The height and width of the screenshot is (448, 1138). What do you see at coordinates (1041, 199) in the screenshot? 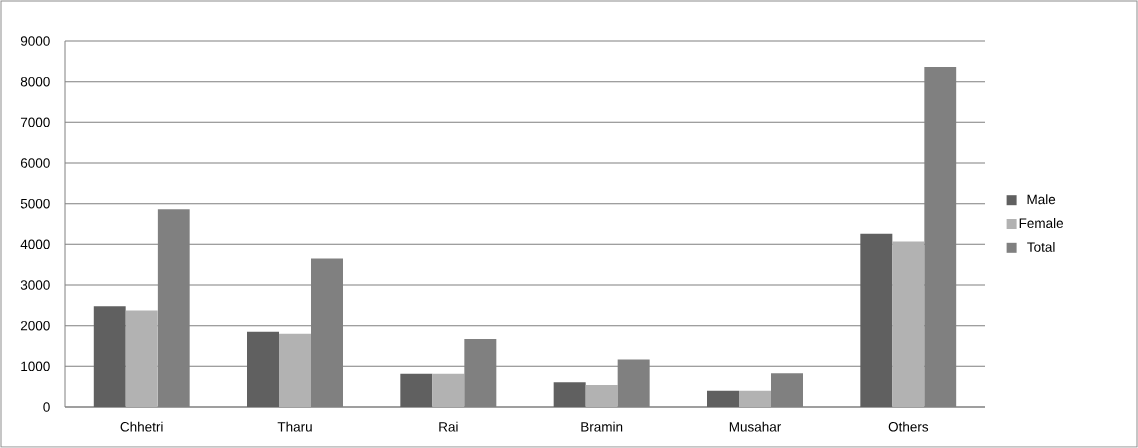
I see `legend-label: Male` at bounding box center [1041, 199].